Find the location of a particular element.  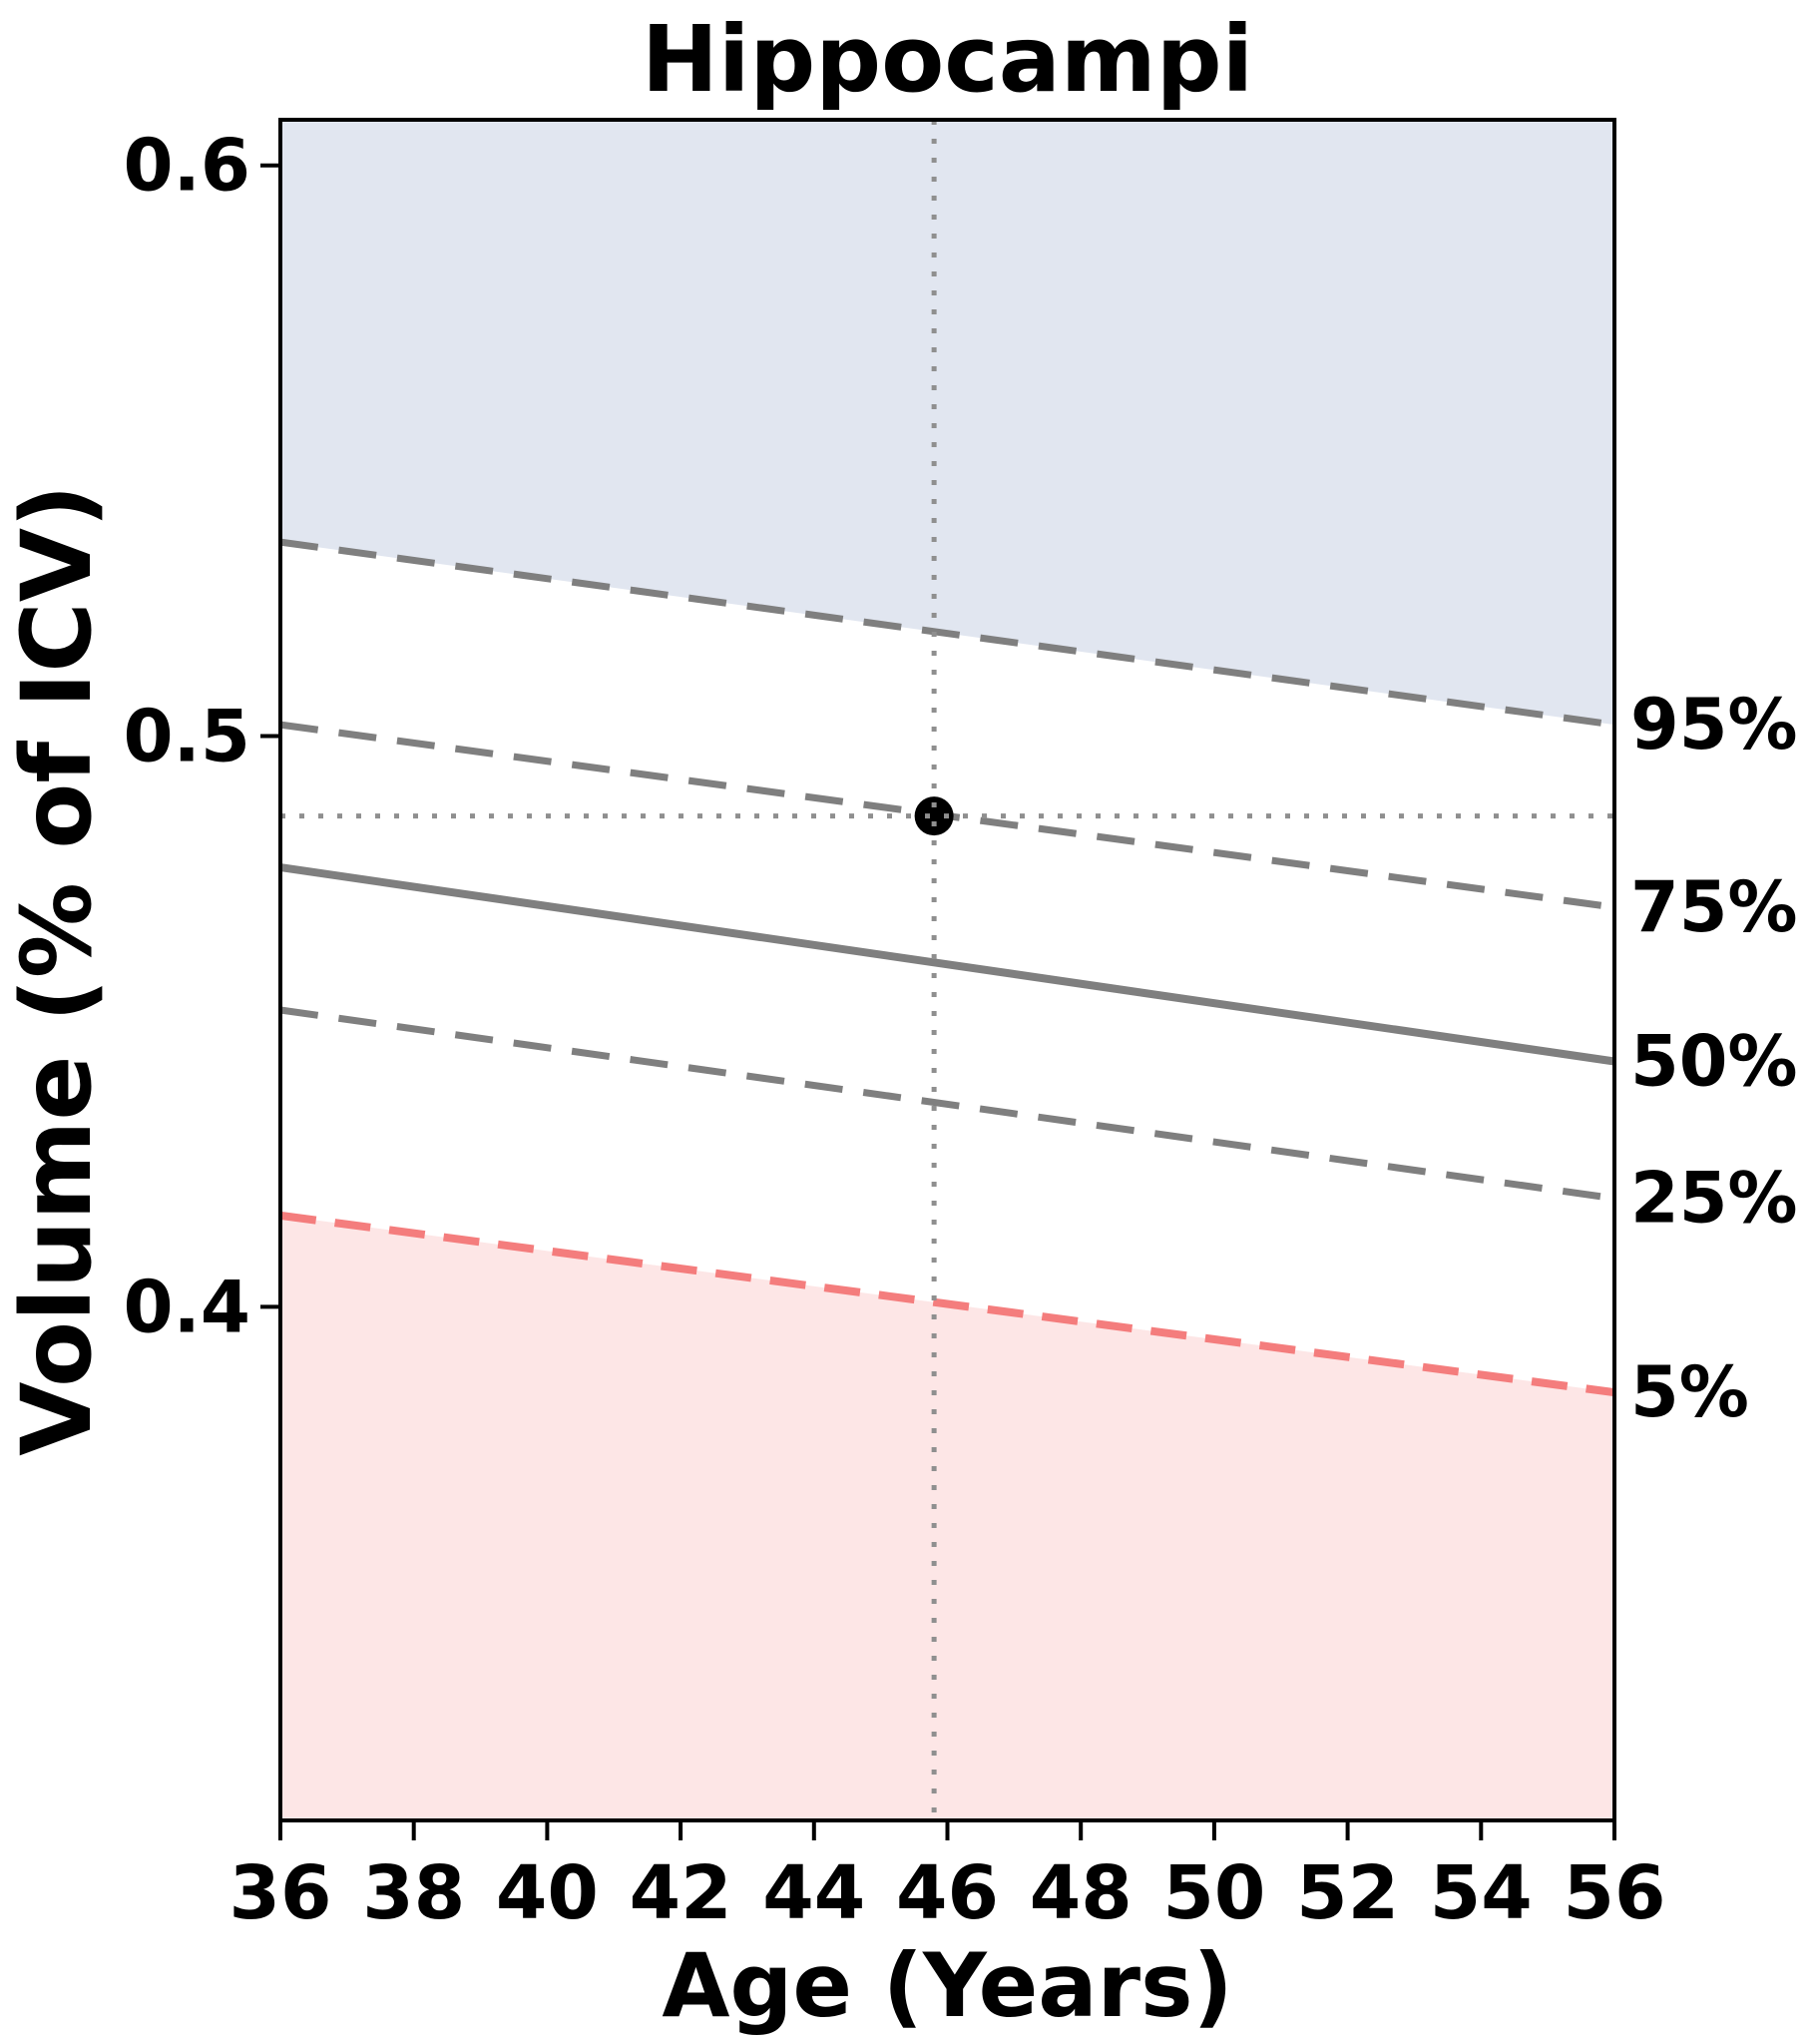

x-tick-label-48: 48 is located at coordinates (1081, 1893).